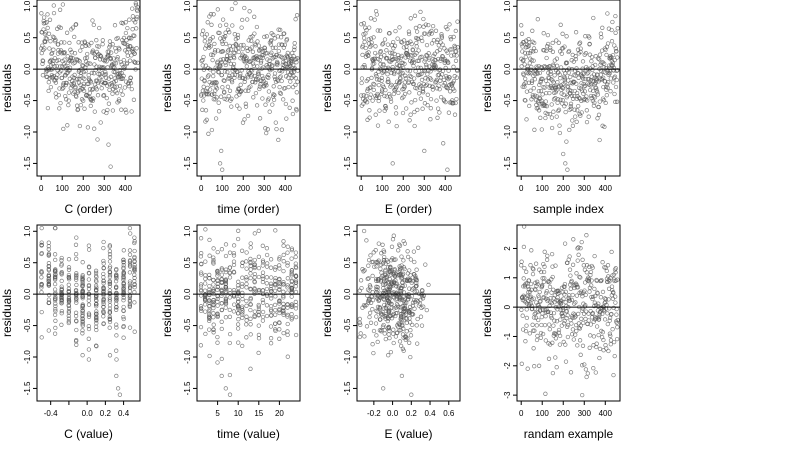  What do you see at coordinates (258, 413) in the screenshot?
I see `x-tick-label: 15` at bounding box center [258, 413].